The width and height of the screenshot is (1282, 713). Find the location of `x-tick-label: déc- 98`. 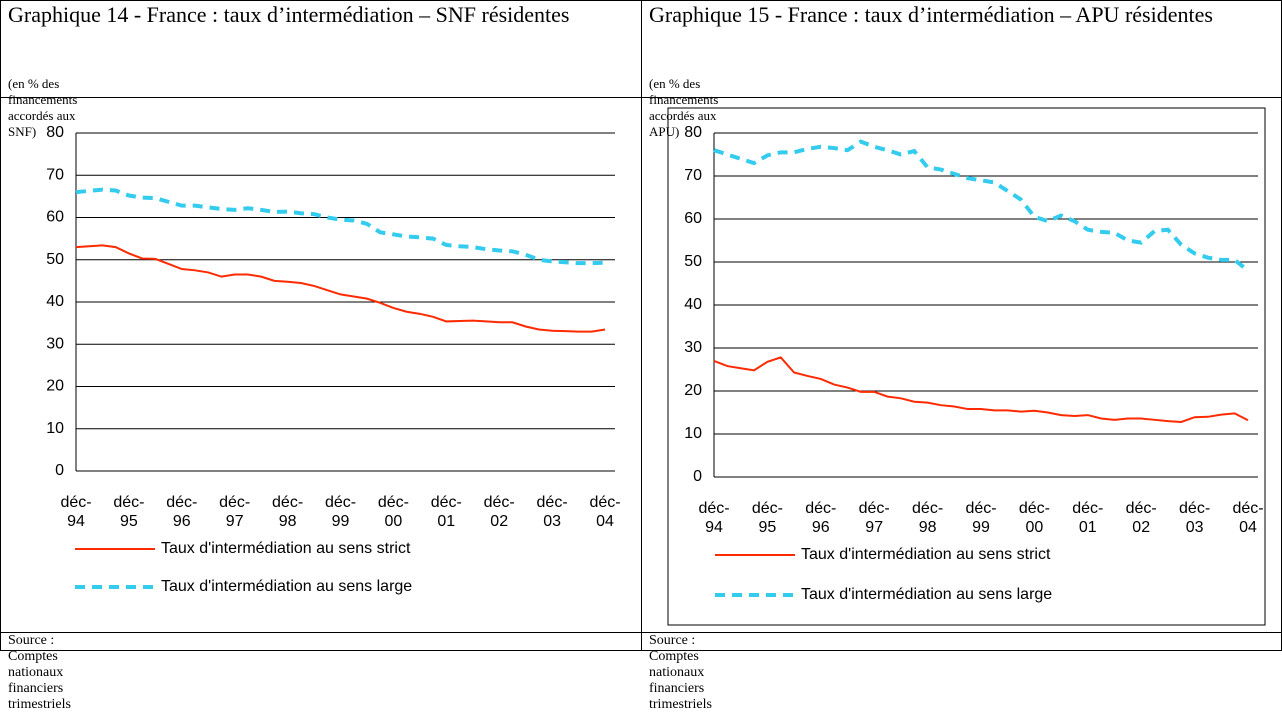

x-tick-label: déc- 98 is located at coordinates (927, 518).